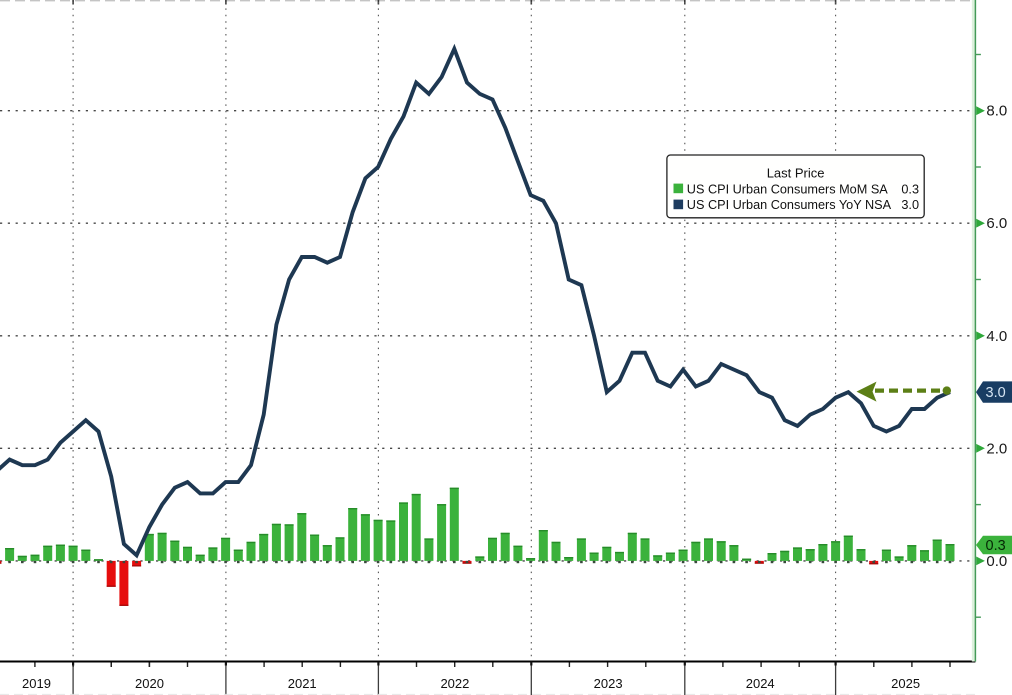  What do you see at coordinates (36, 683) in the screenshot?
I see `svg-text: 2019` at bounding box center [36, 683].